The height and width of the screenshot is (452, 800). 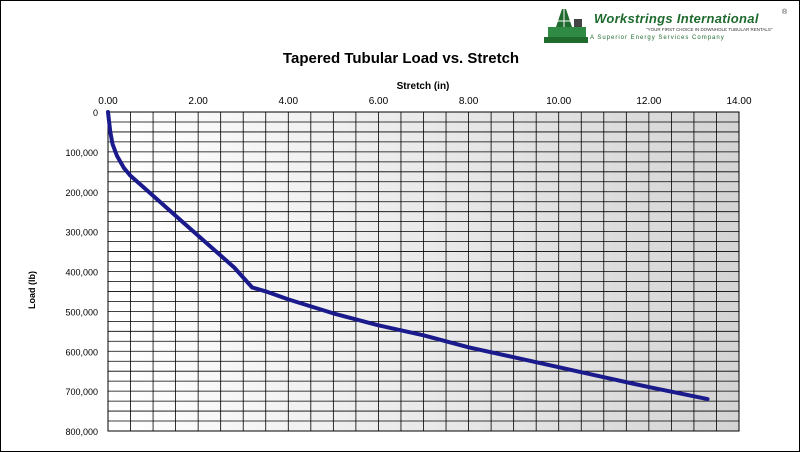 I want to click on y-tick-label: 200,000, so click(x=81, y=193).